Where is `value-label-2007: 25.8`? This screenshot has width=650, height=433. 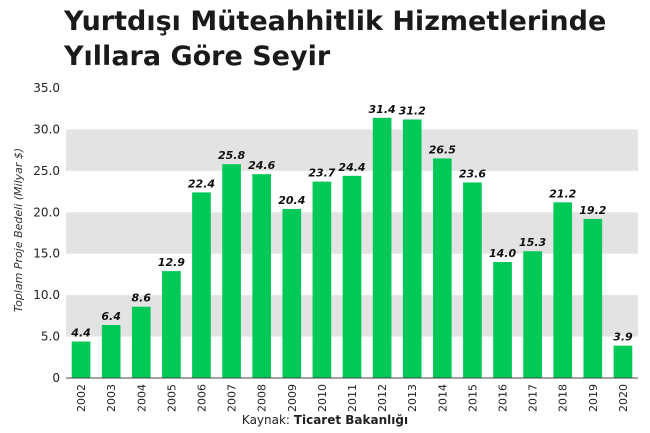
value-label-2007: 25.8 is located at coordinates (231, 155).